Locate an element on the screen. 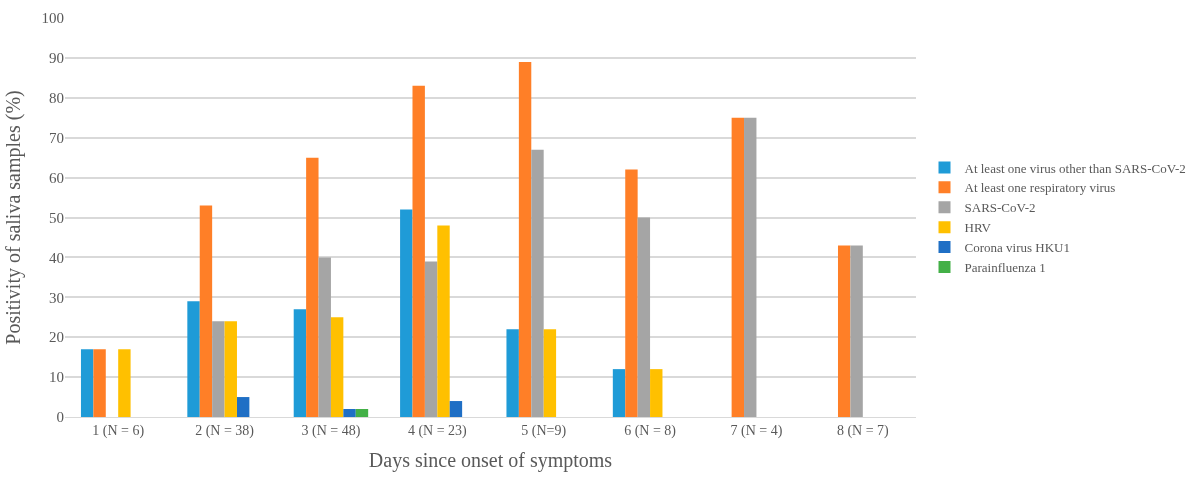  x-tick-label: 8 (N = 7) is located at coordinates (863, 430).